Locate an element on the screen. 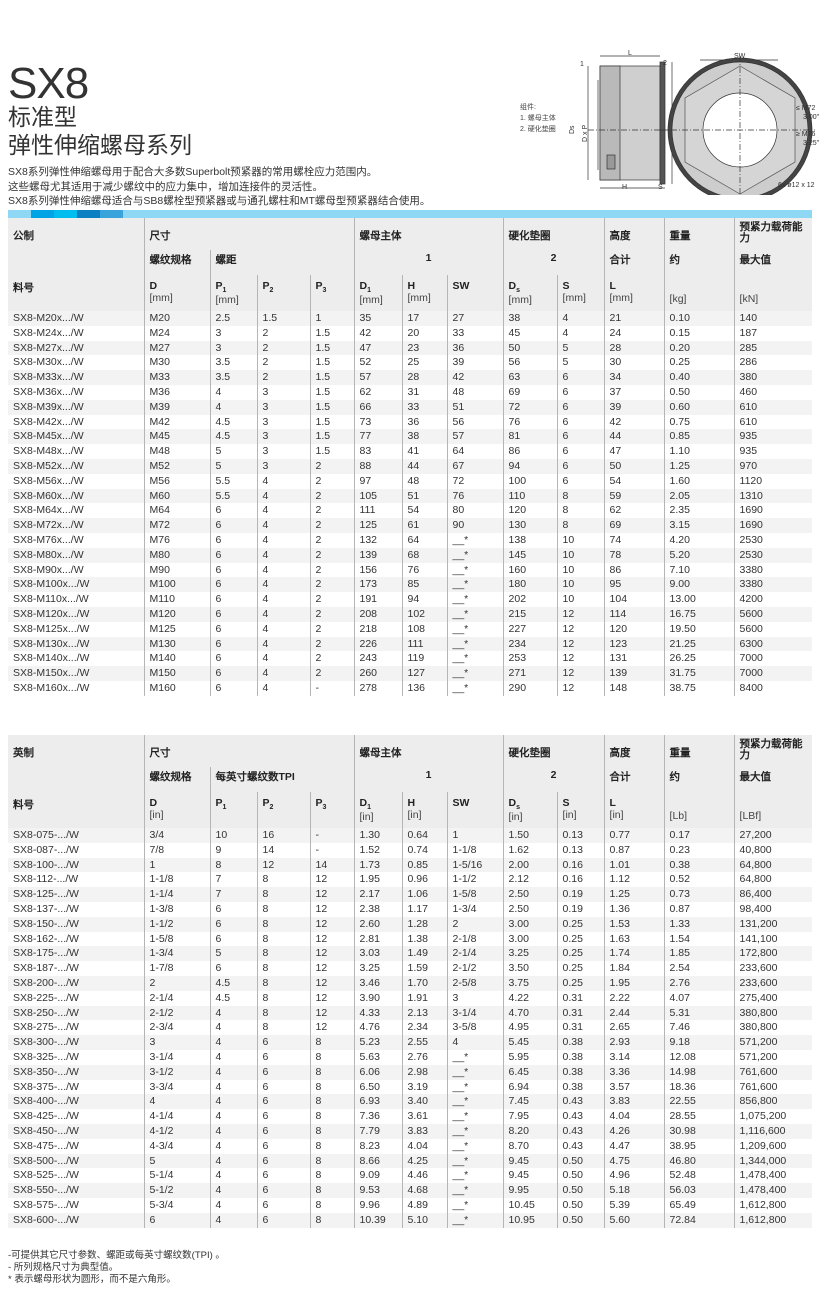 The width and height of the screenshot is (830, 1307). column-label: 料号 is located at coordinates (23, 288).